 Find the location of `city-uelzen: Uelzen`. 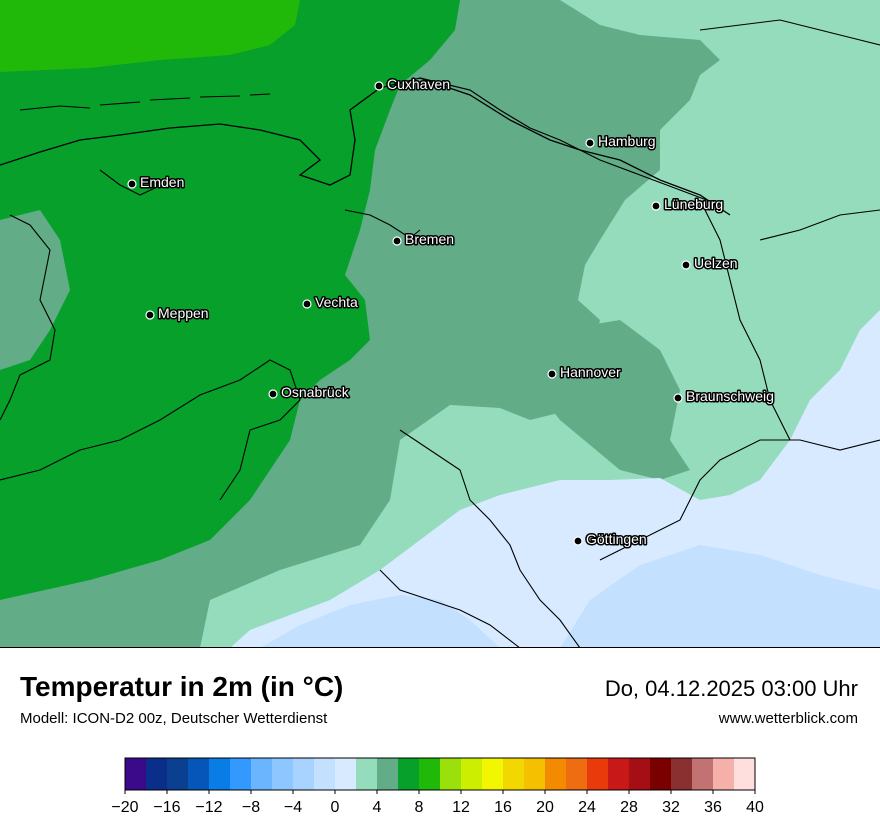

city-uelzen: Uelzen is located at coordinates (710, 263).